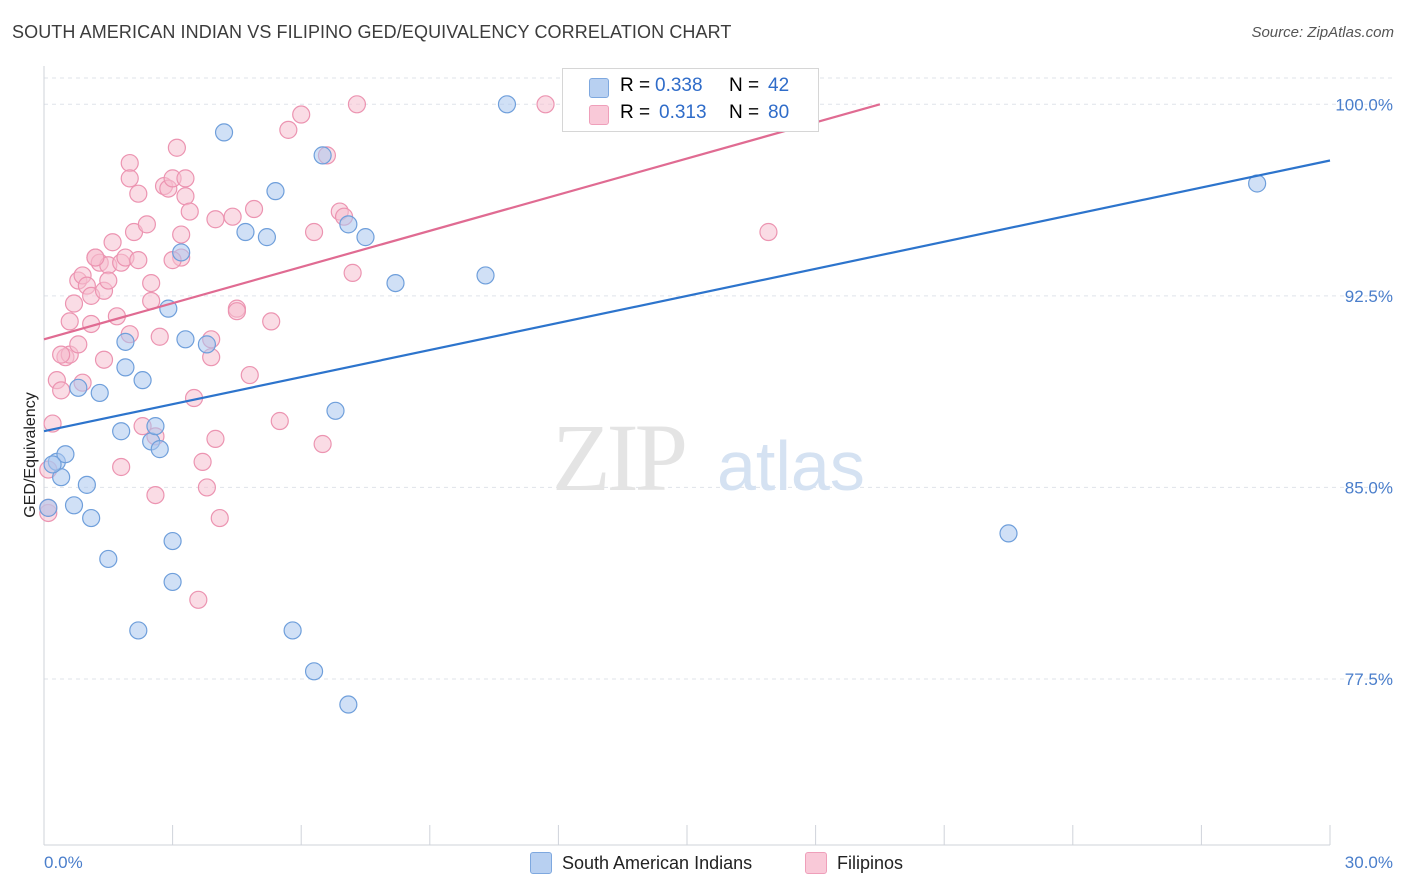  What do you see at coordinates (791, 466) in the screenshot?
I see `watermark-atlas: atlas` at bounding box center [791, 466].